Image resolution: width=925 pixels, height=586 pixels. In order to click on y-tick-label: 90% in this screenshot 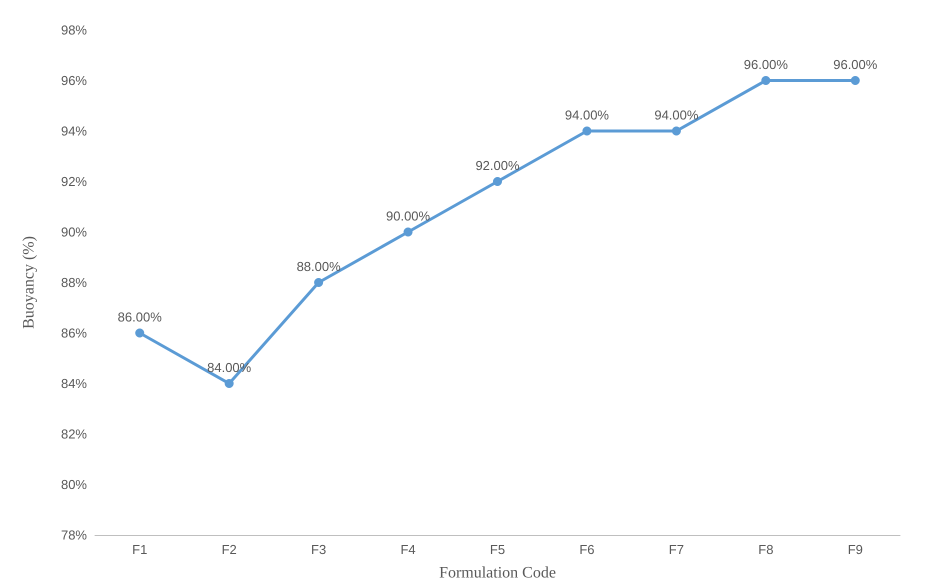, I will do `click(74, 232)`.